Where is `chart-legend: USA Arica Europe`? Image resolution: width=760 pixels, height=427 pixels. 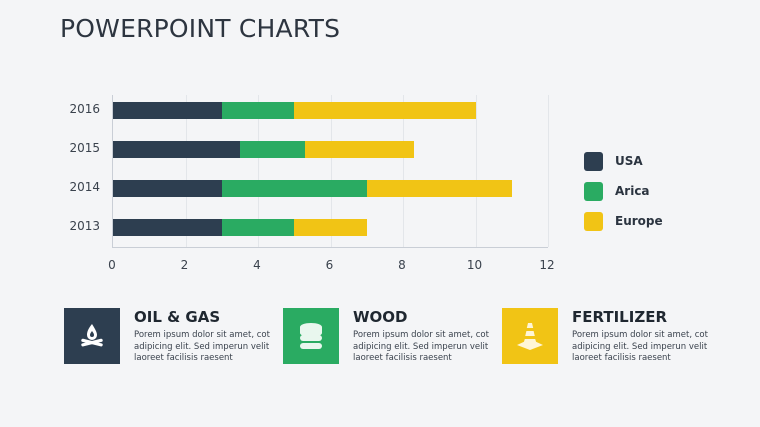
chart-legend: USA Arica Europe is located at coordinates (623, 191).